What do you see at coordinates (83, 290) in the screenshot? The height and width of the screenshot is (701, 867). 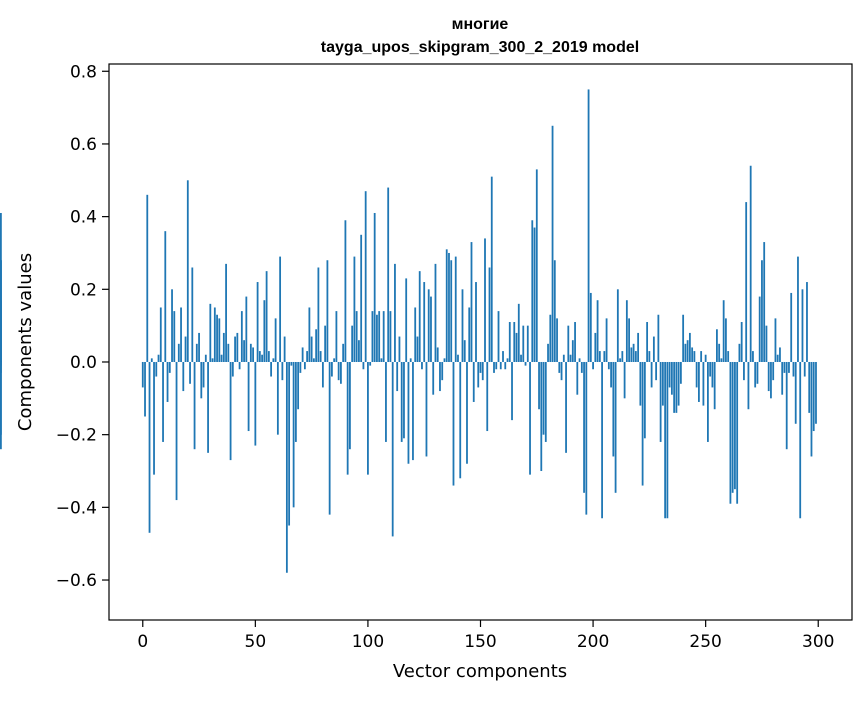 I see `y-tick-label: 0.2` at bounding box center [83, 290].